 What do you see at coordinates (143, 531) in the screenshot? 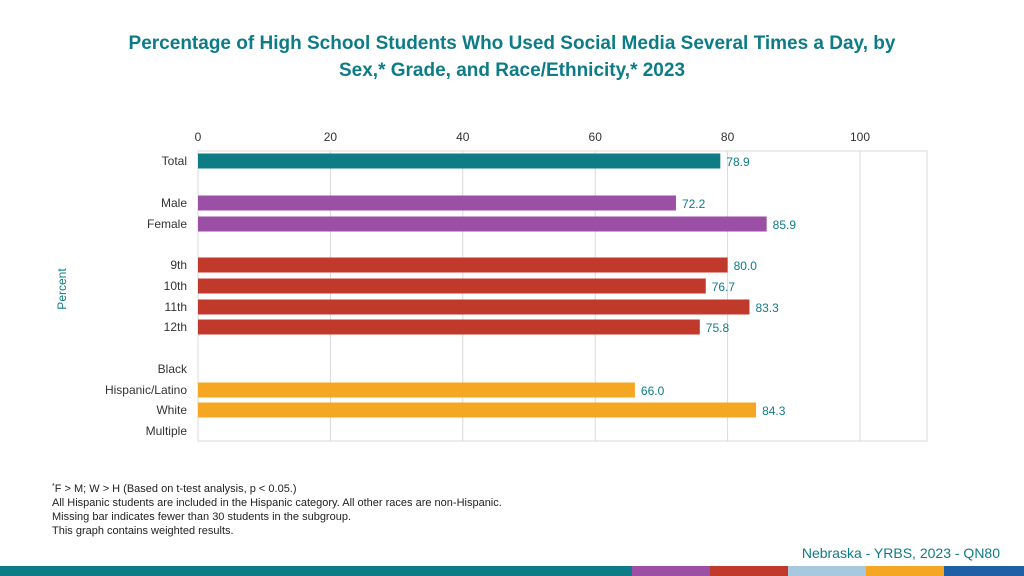
I see `footnote-weighted: This graph contains weighted results.` at bounding box center [143, 531].